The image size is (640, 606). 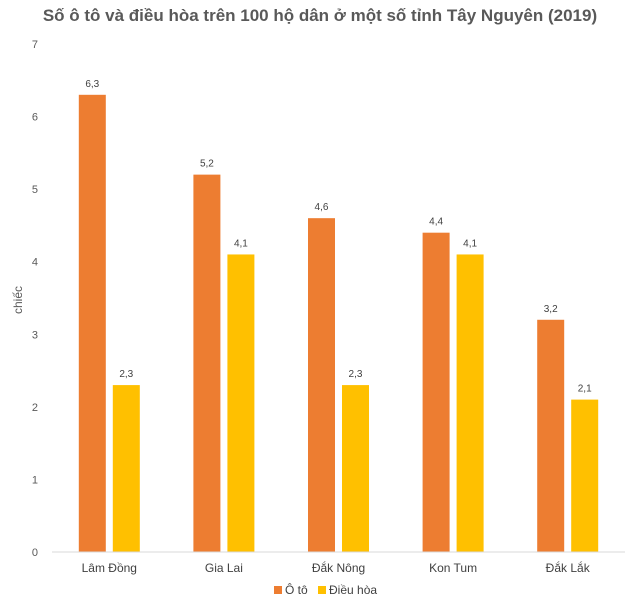 I want to click on x-axis: Lâm Đồng Gia Lai Đắk Nông Kon Tum Đắk Lắk, so click(x=336, y=567).